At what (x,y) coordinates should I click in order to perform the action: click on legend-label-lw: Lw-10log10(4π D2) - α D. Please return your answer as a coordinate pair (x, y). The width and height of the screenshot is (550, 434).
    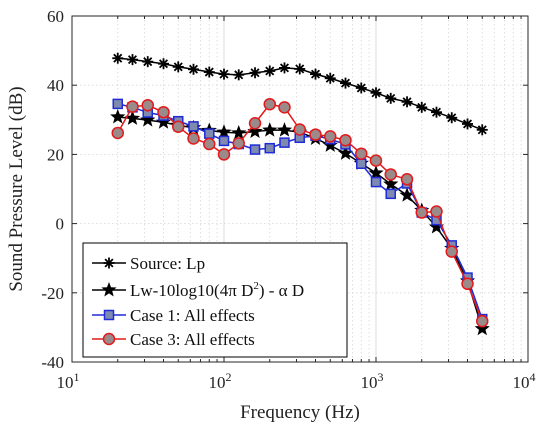
    Looking at the image, I should click on (217, 290).